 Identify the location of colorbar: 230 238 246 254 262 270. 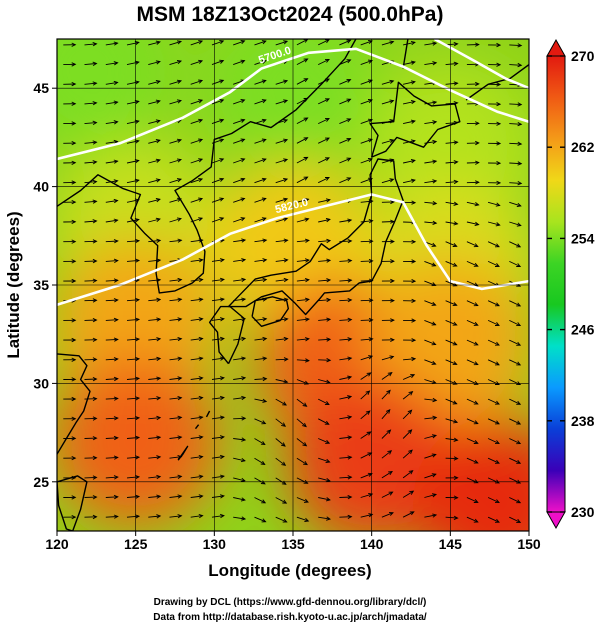
(570, 284).